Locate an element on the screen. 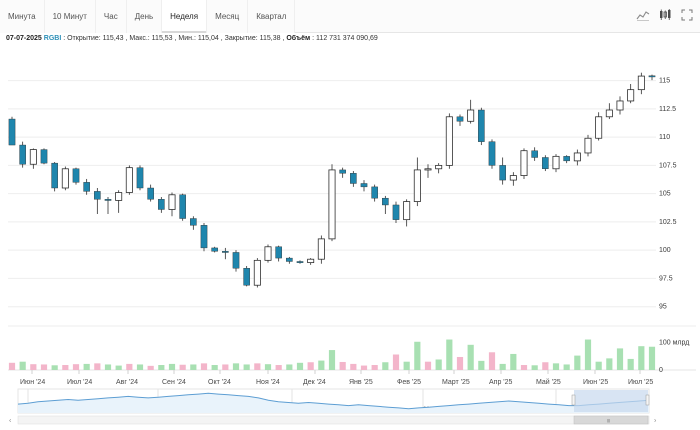 The image size is (700, 430). navigator-right-arrow-icon: › is located at coordinates (655, 421).